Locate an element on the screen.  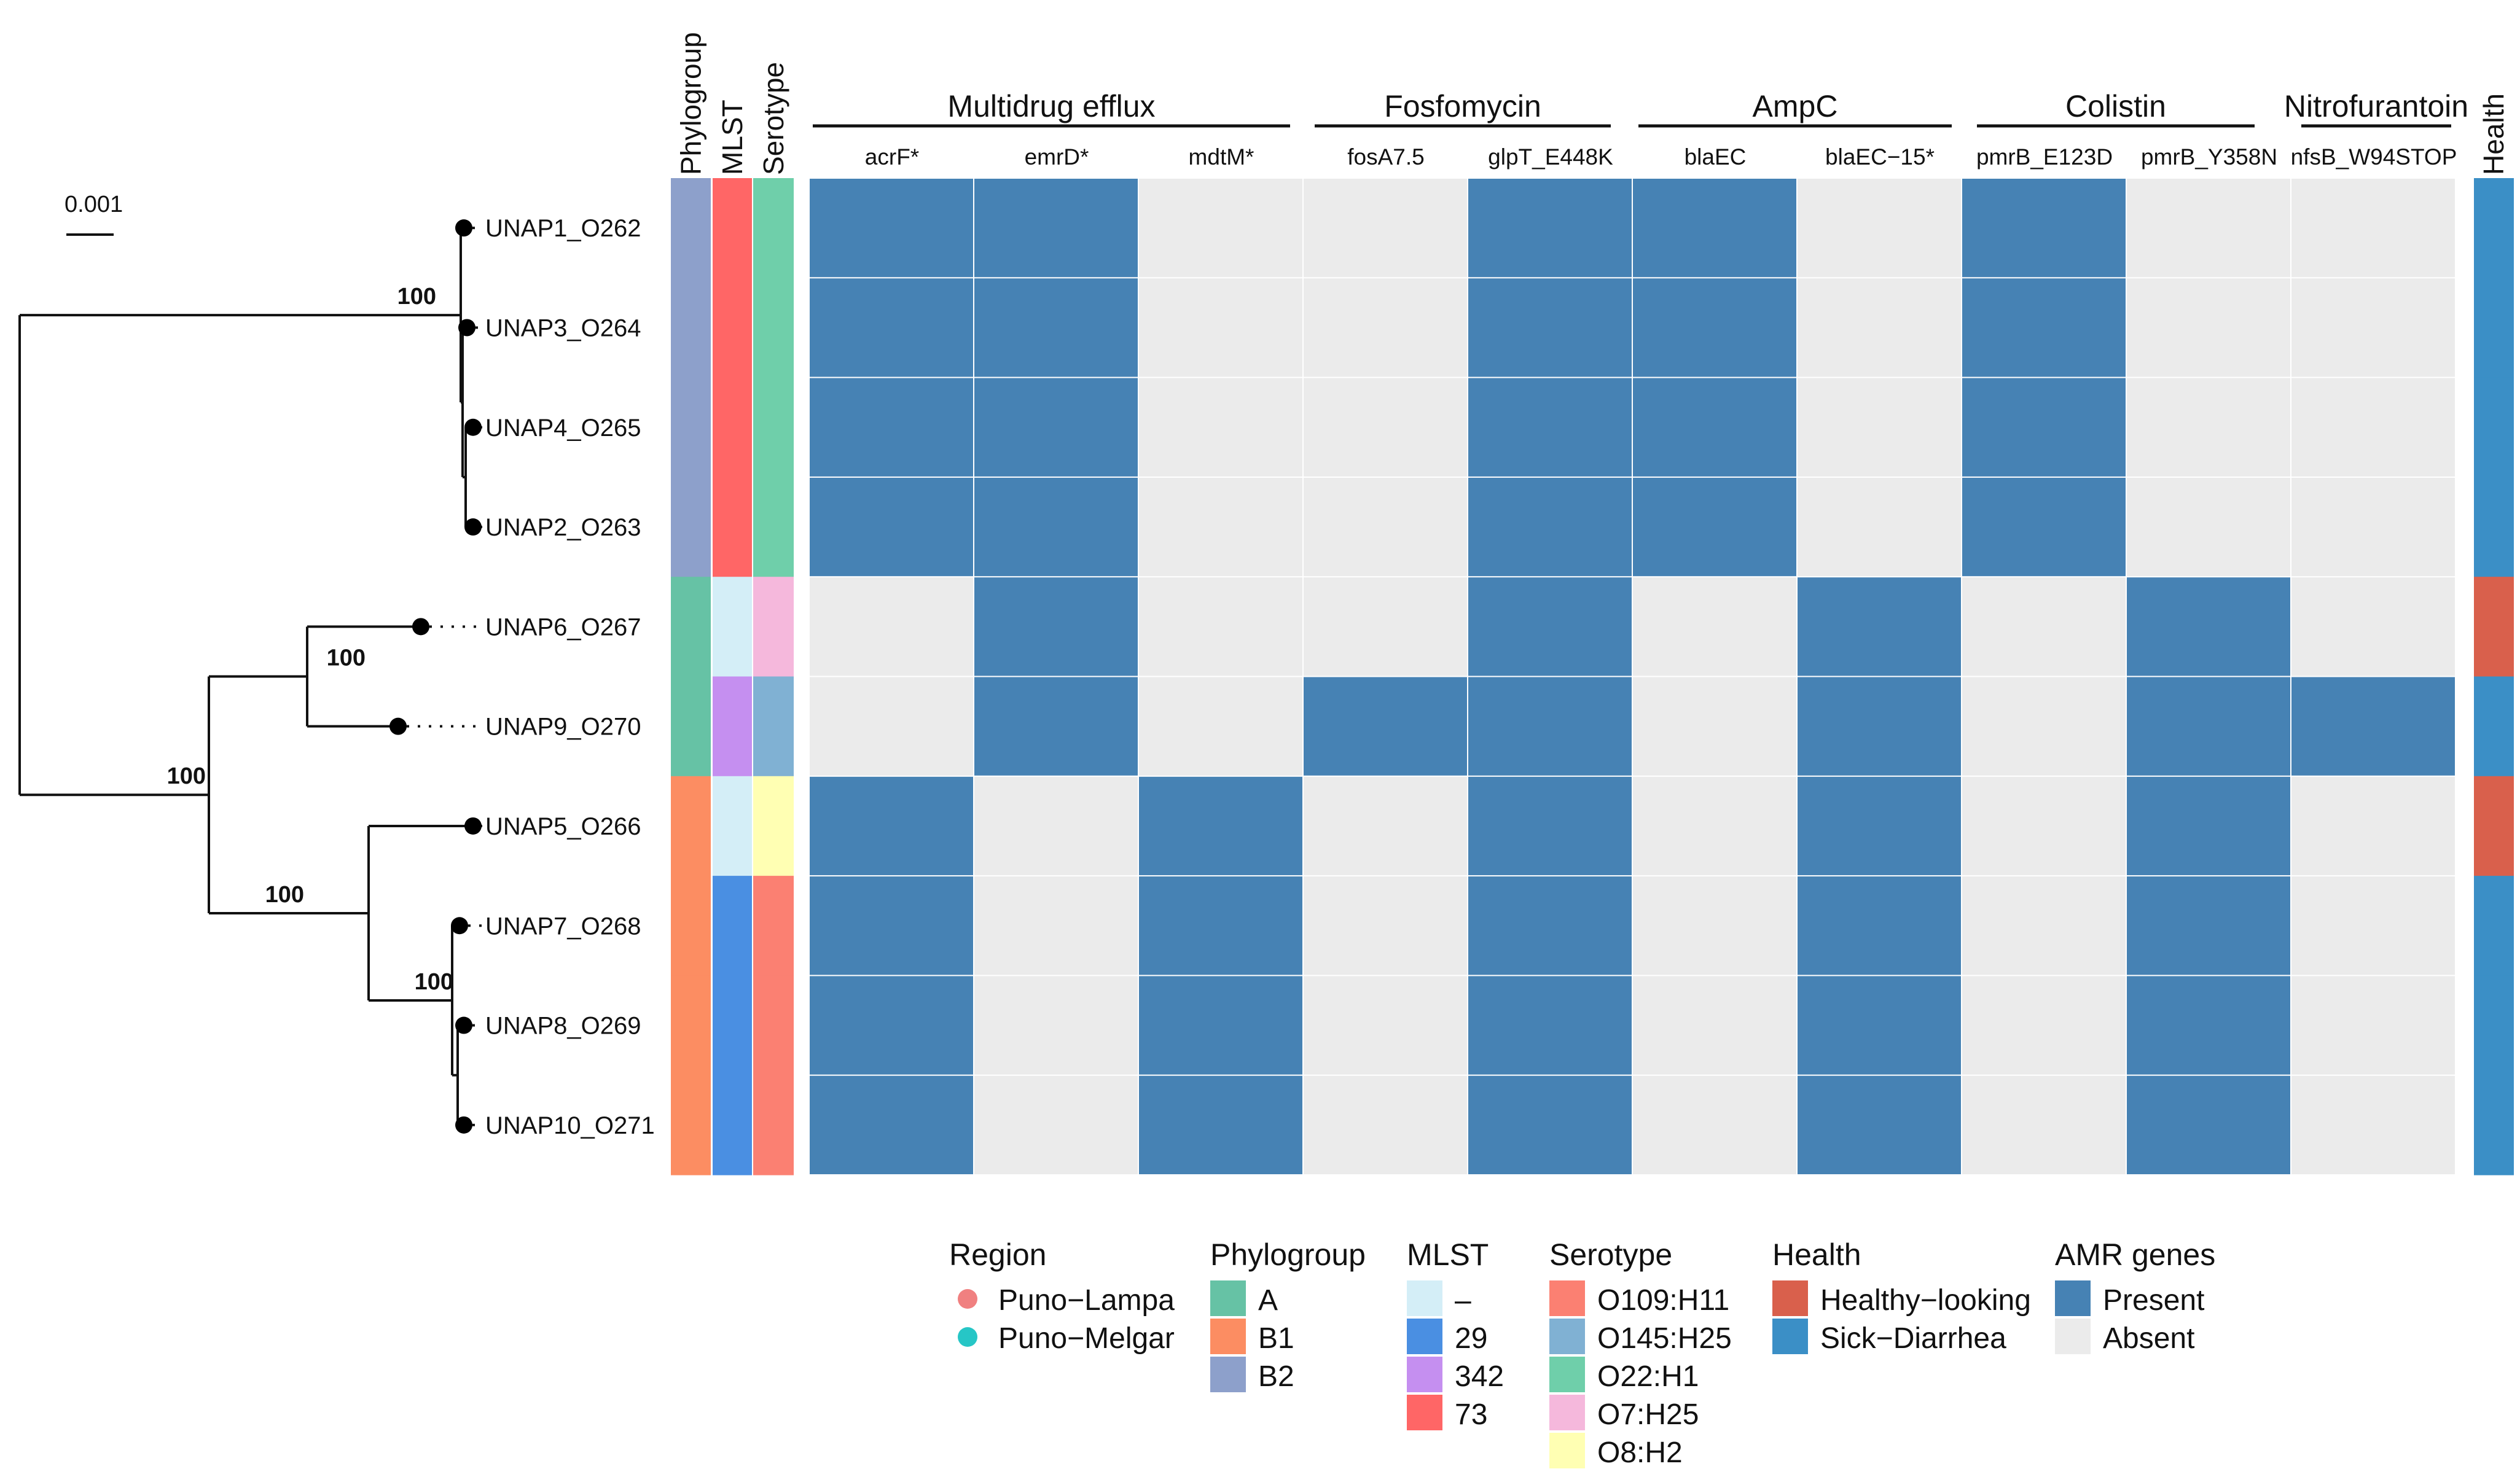
bootstrap-label: 100 is located at coordinates (284, 895).